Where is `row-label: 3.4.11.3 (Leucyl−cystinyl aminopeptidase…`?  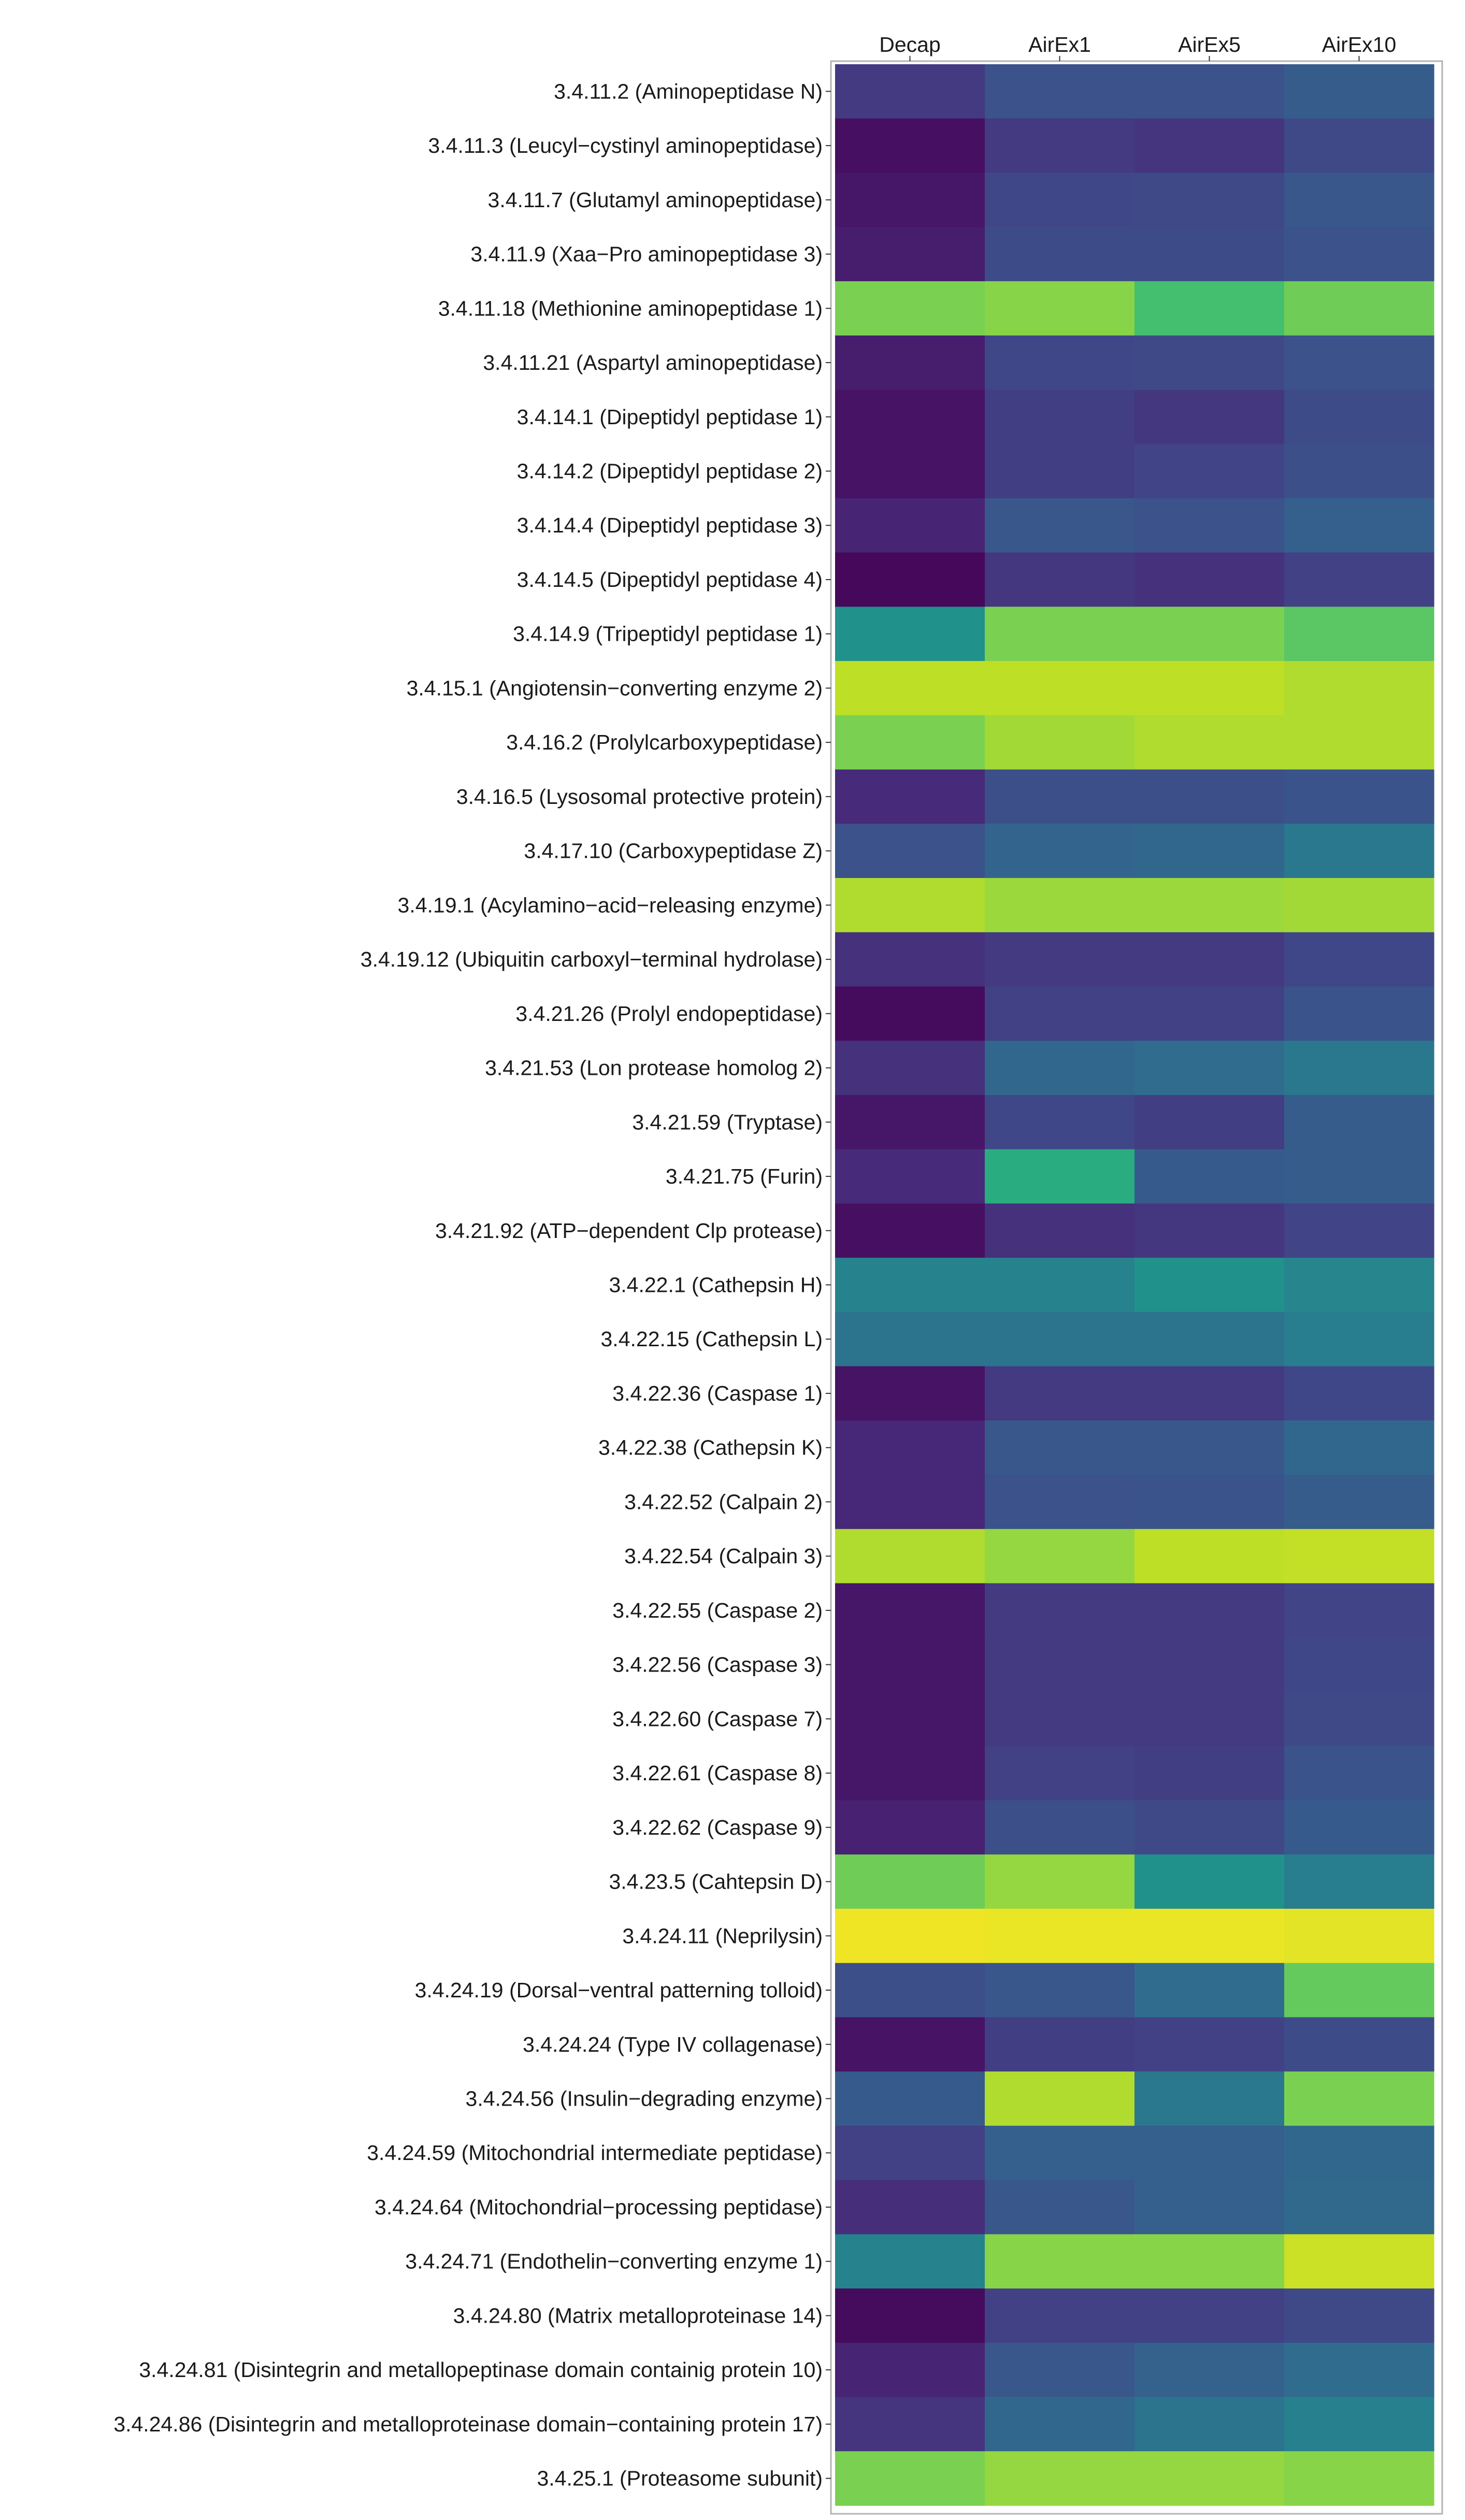 row-label: 3.4.11.3 (Leucyl−cystinyl aminopeptidase… is located at coordinates (625, 145).